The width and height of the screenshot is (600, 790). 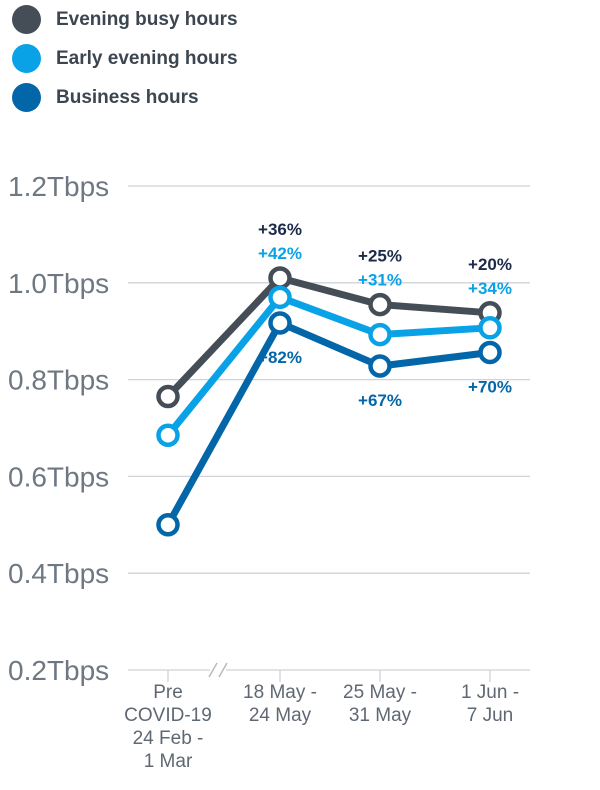 I want to click on data-label-series-2-point-1: +82%, so click(x=280, y=357).